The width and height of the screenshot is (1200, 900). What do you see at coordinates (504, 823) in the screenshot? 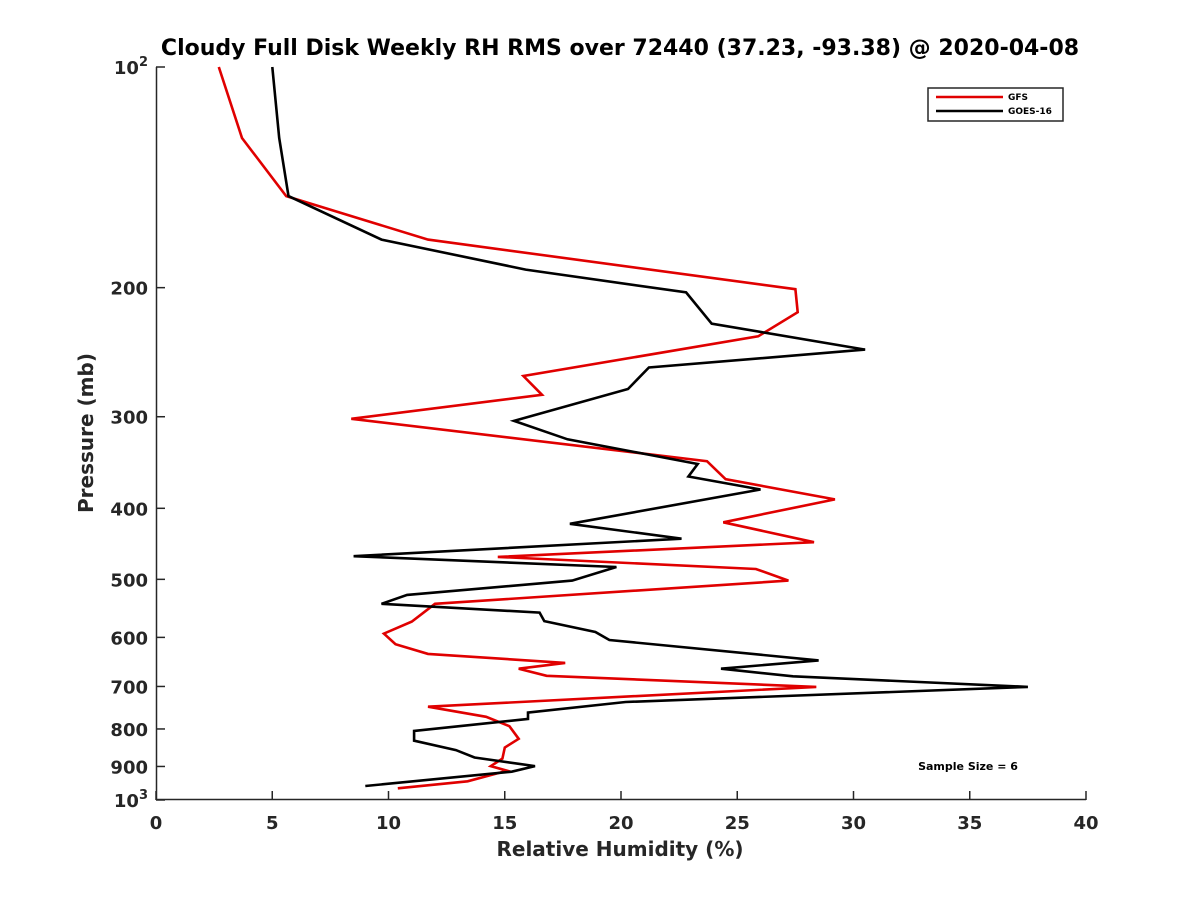
I see `x-tick-label: 15` at bounding box center [504, 823].